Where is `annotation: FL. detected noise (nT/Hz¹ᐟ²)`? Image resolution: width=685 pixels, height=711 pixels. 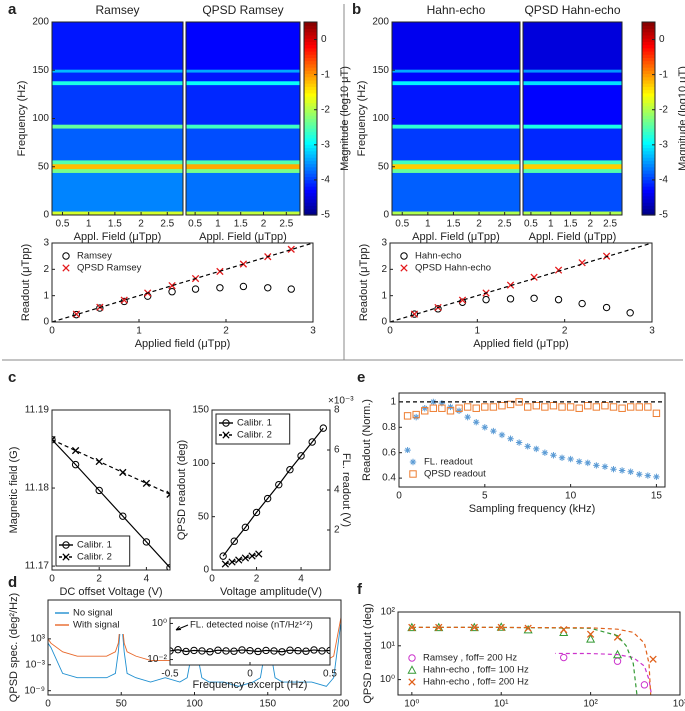 annotation: FL. detected noise (nT/Hz¹ᐟ²) is located at coordinates (251, 625).